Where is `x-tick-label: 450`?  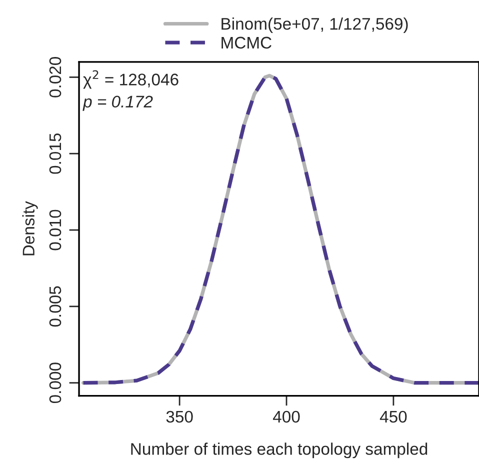
x-tick-label: 450 is located at coordinates (393, 416).